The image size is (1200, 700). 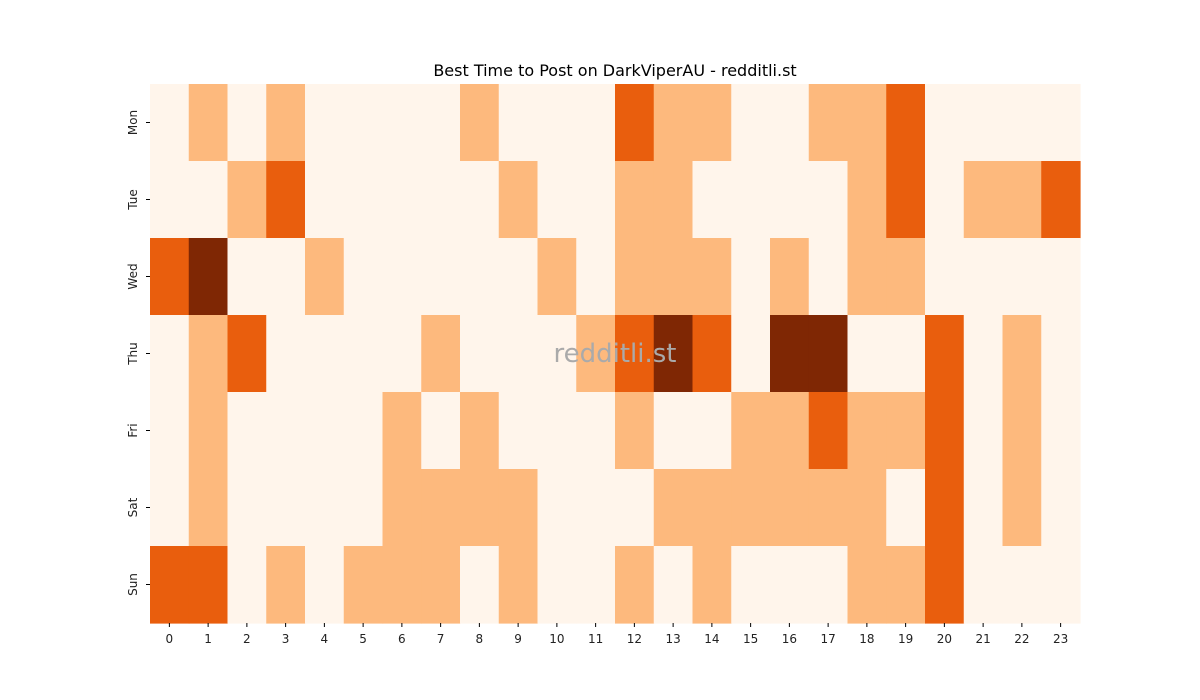 I want to click on x-tick-label: 6, so click(x=402, y=639).